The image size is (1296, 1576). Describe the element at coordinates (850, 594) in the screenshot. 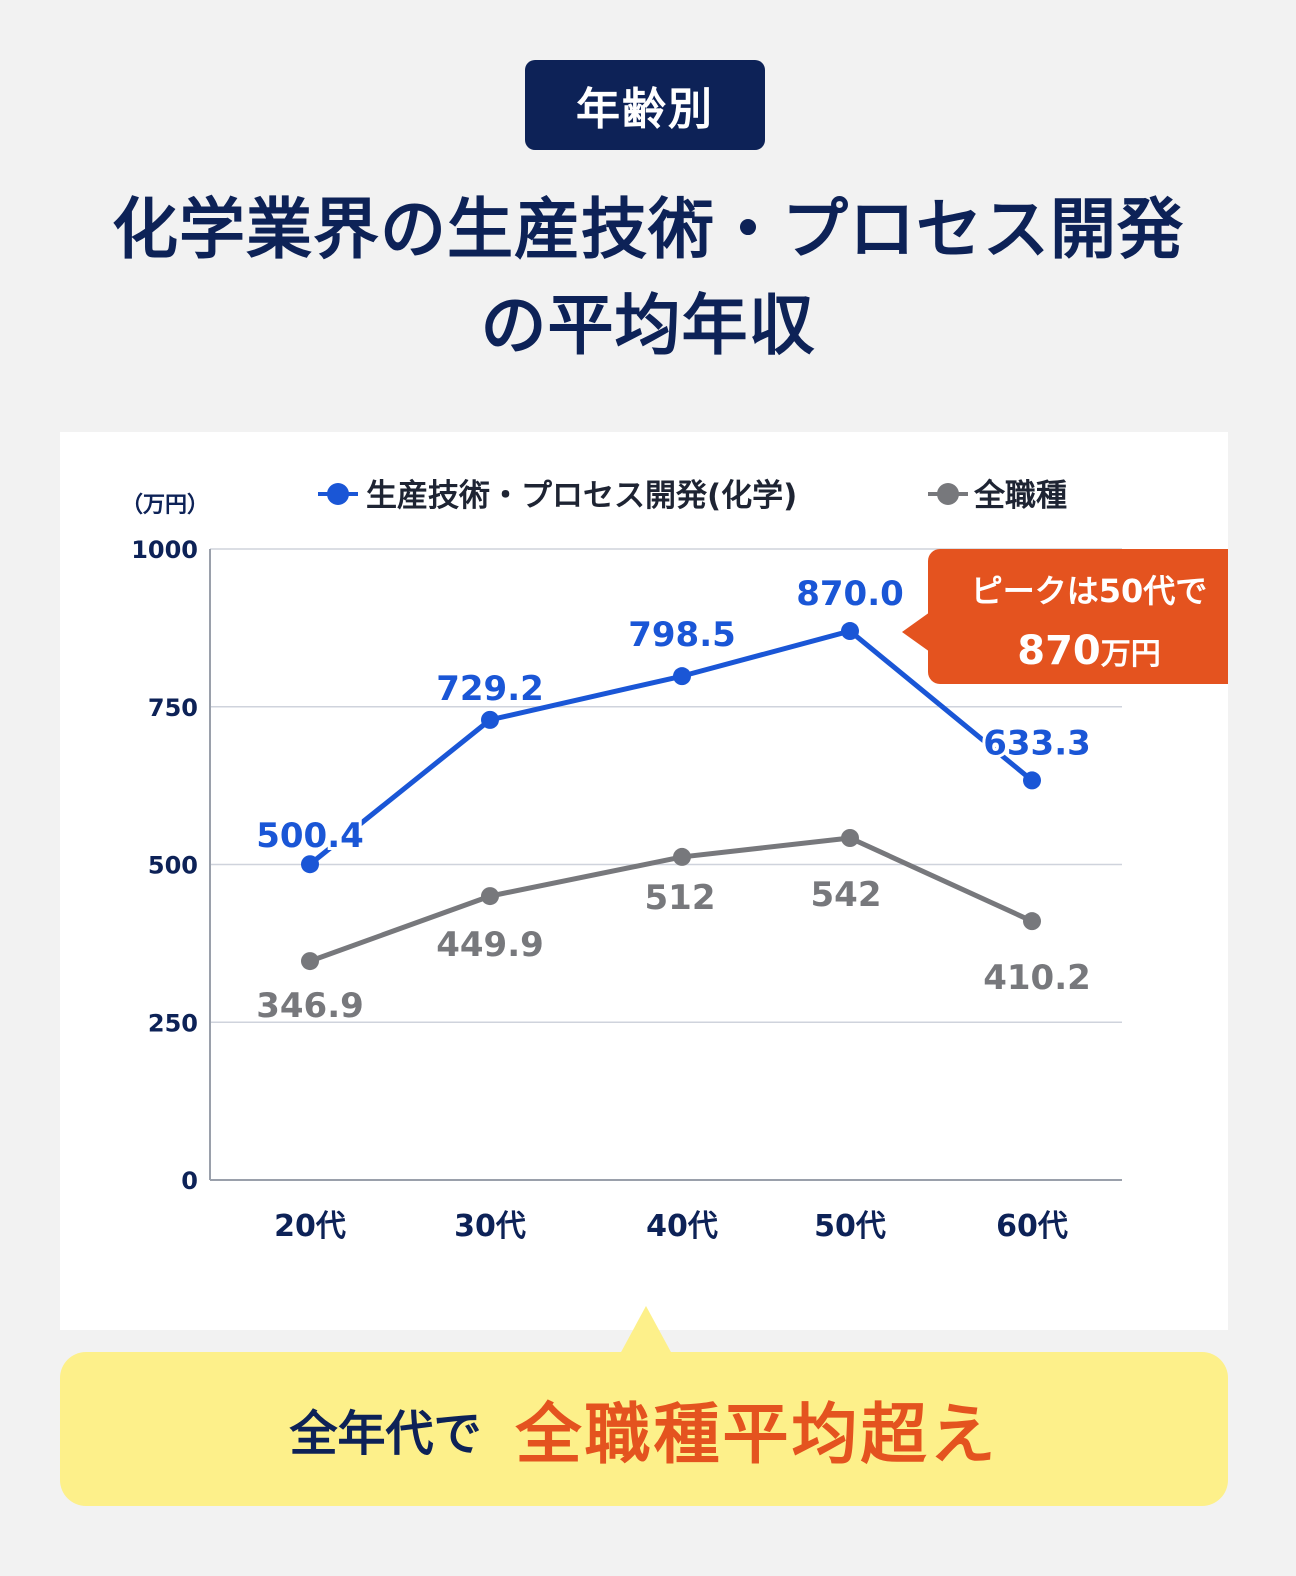

I see `data-label: 870.0` at that location.